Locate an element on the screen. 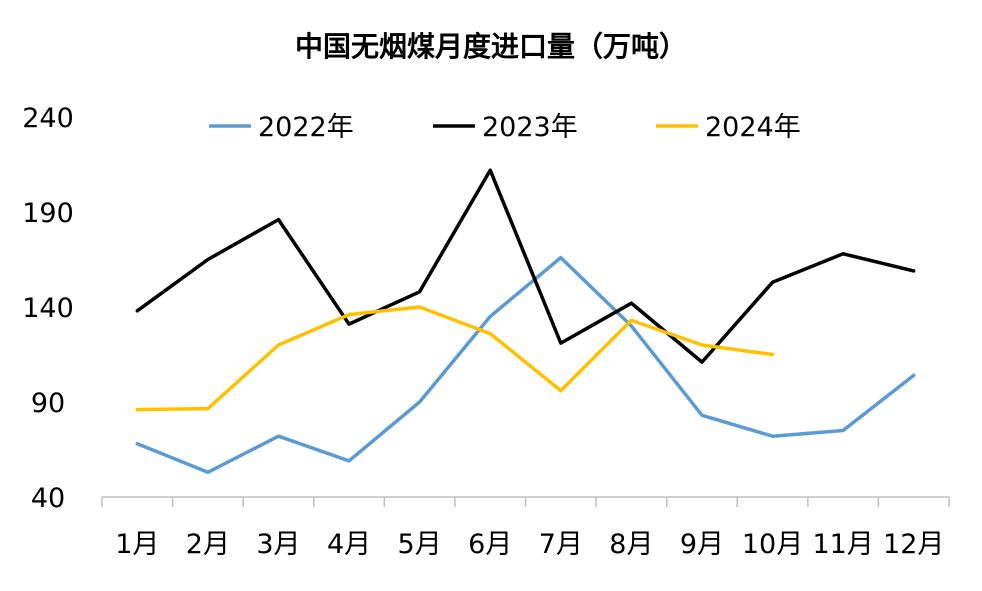  legend: 2022年 2023年 2024年 is located at coordinates (505, 127).